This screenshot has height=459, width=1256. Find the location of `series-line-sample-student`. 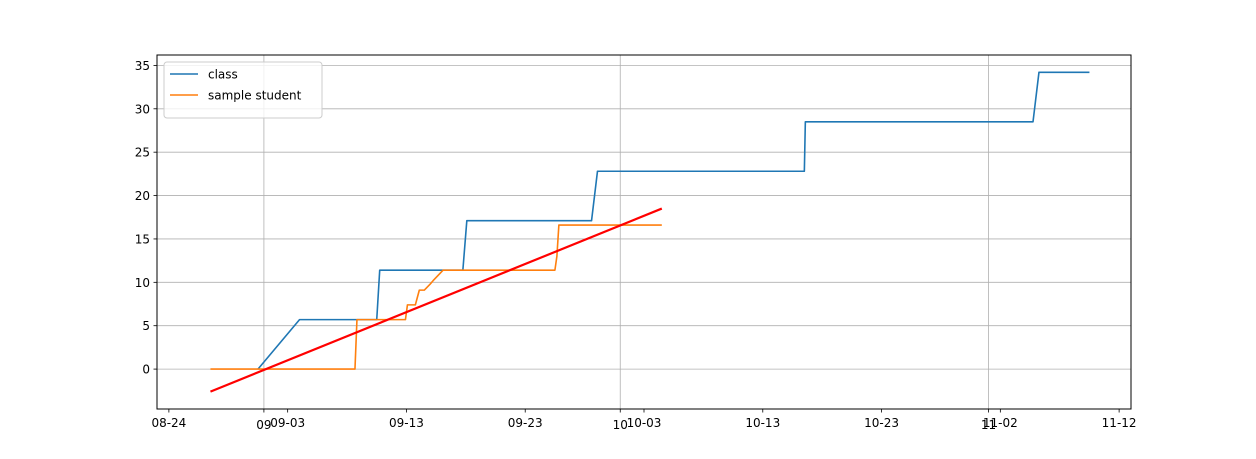

series-line-sample-student is located at coordinates (436, 297).